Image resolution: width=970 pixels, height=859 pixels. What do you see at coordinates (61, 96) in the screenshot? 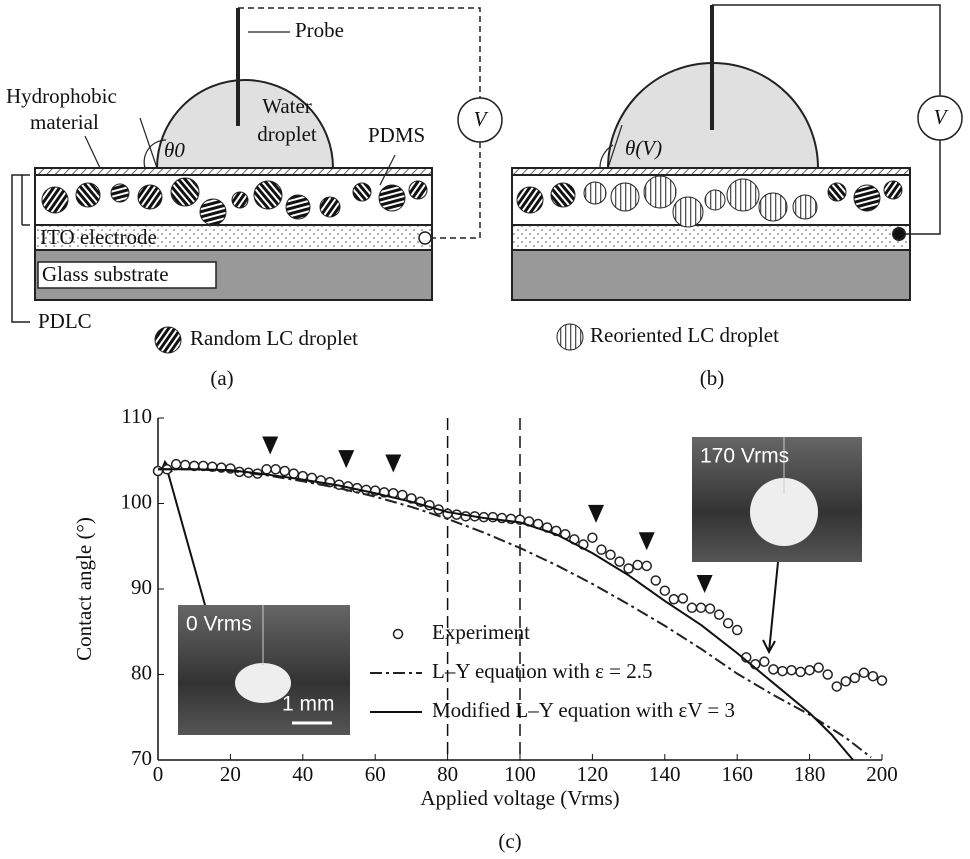
I see `label: Hydrophobic` at bounding box center [61, 96].